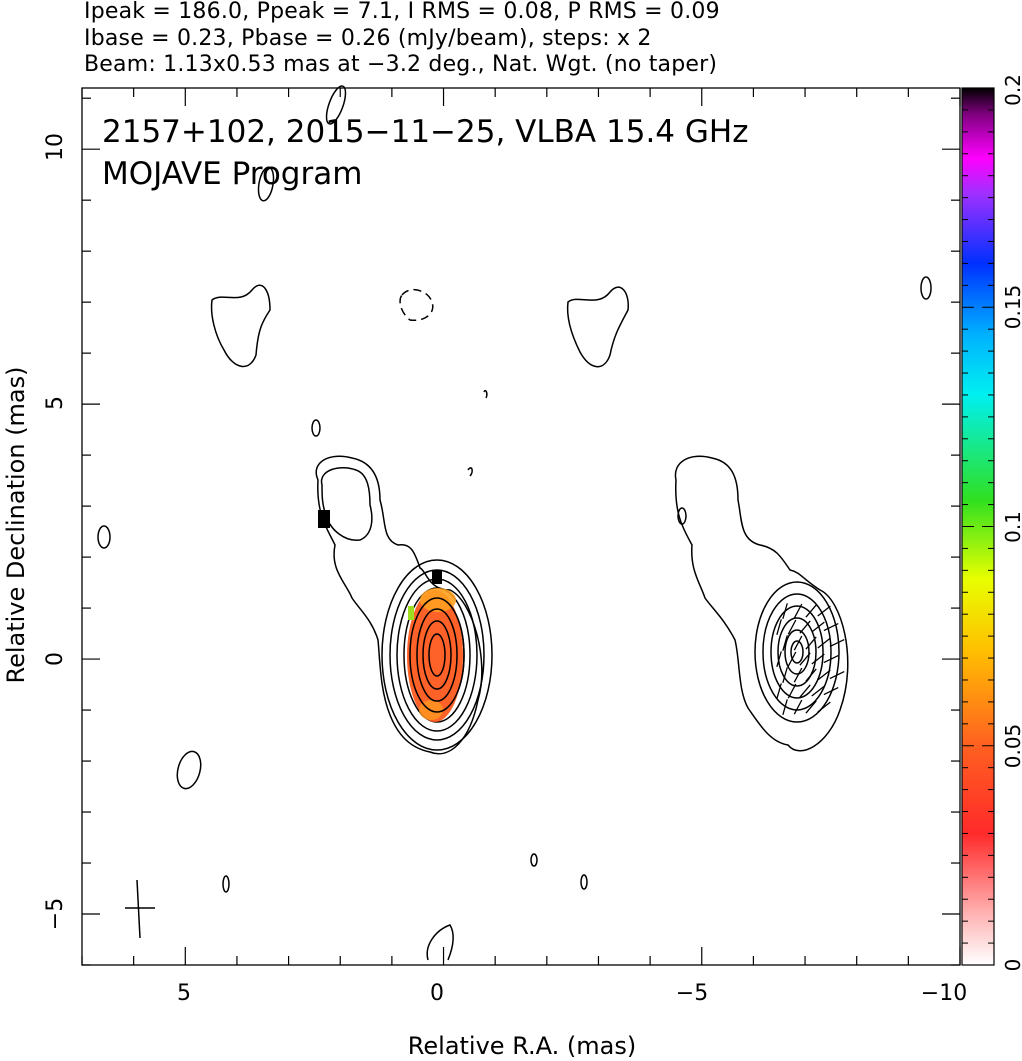  What do you see at coordinates (978, 526) in the screenshot?
I see `colorbar-ticks` at bounding box center [978, 526].